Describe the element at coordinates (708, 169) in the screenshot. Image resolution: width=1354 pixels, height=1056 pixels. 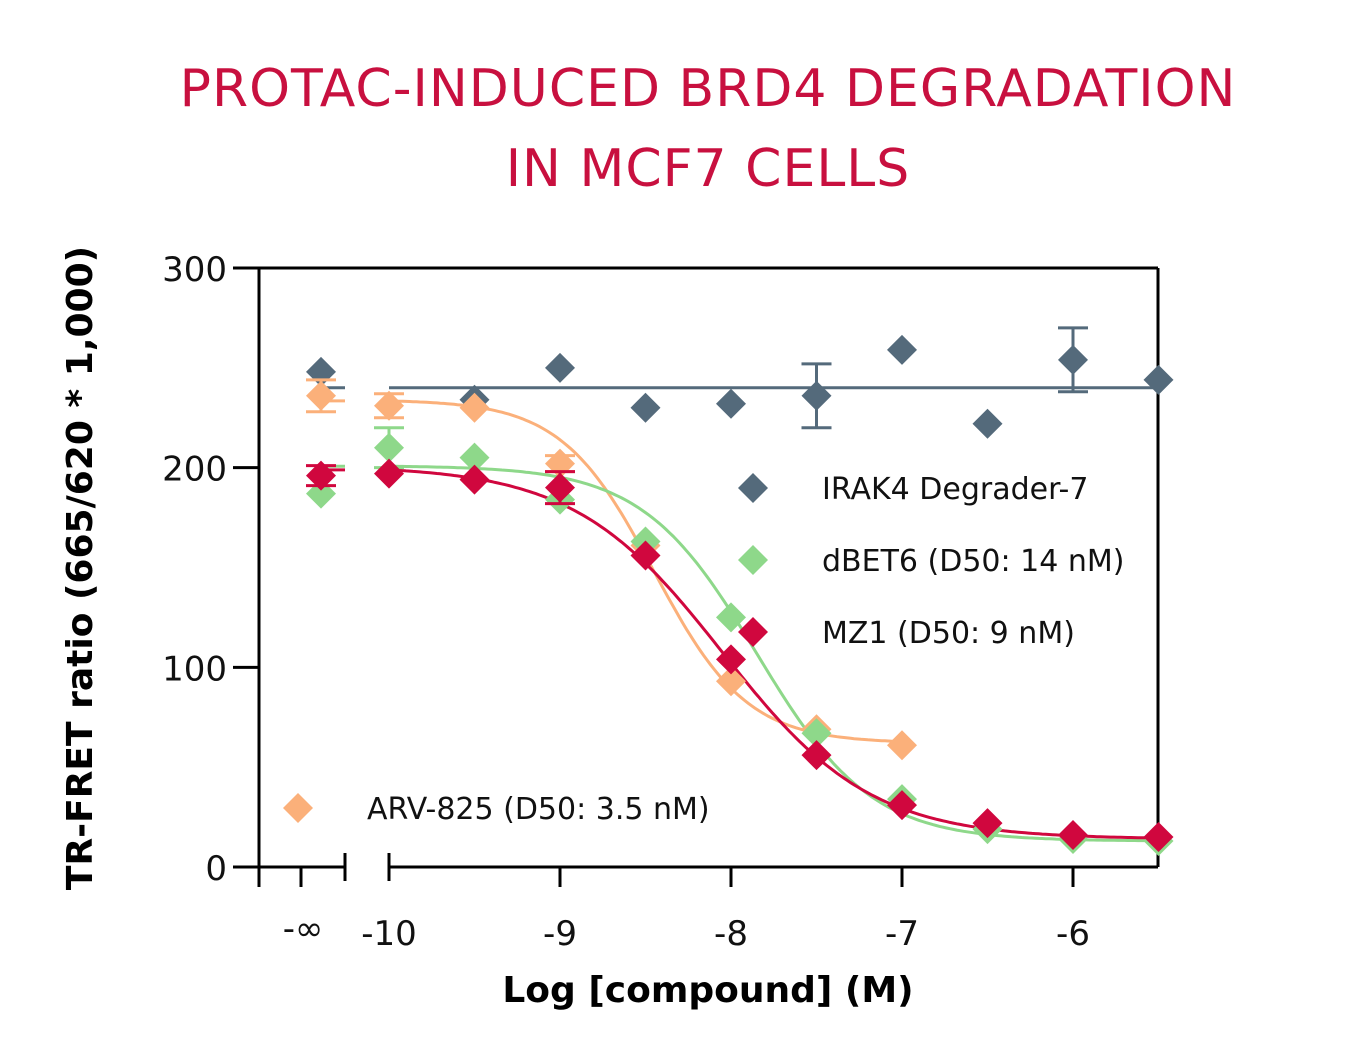
I see `chart-title-line-2: IN MCF7 CELLS` at that location.